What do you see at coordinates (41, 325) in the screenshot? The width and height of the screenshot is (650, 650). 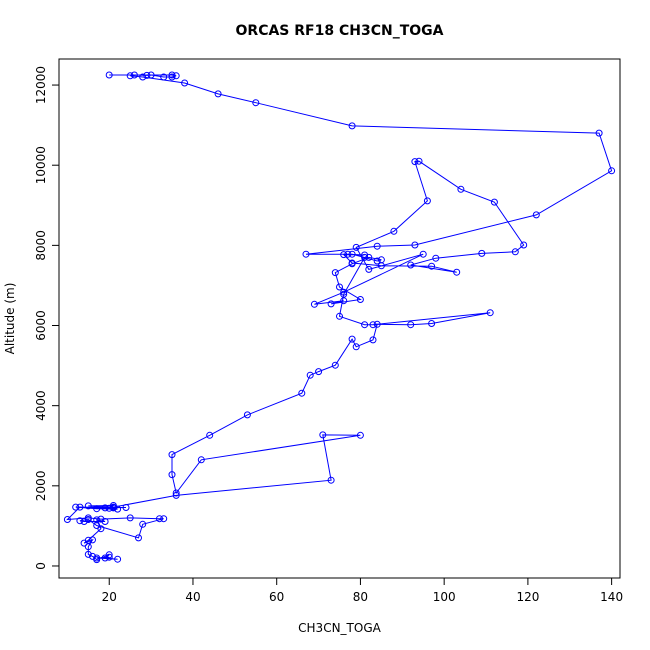 I see `y-tick-label: 6000` at bounding box center [41, 325].